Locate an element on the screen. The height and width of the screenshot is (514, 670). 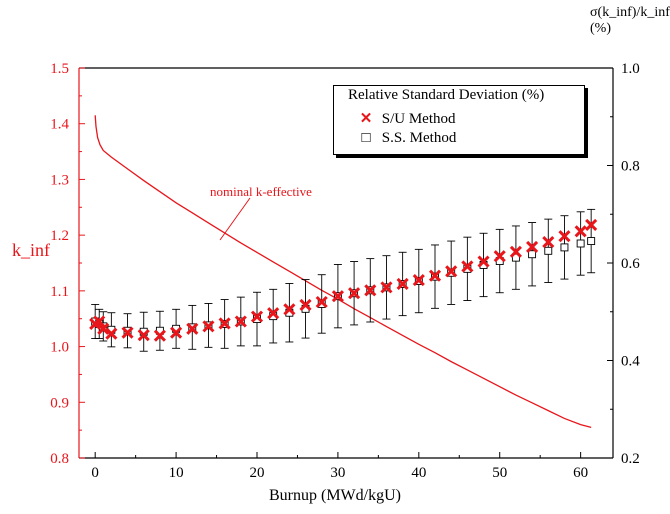
y-right-tick-label: 0.2 is located at coordinates (630, 459).